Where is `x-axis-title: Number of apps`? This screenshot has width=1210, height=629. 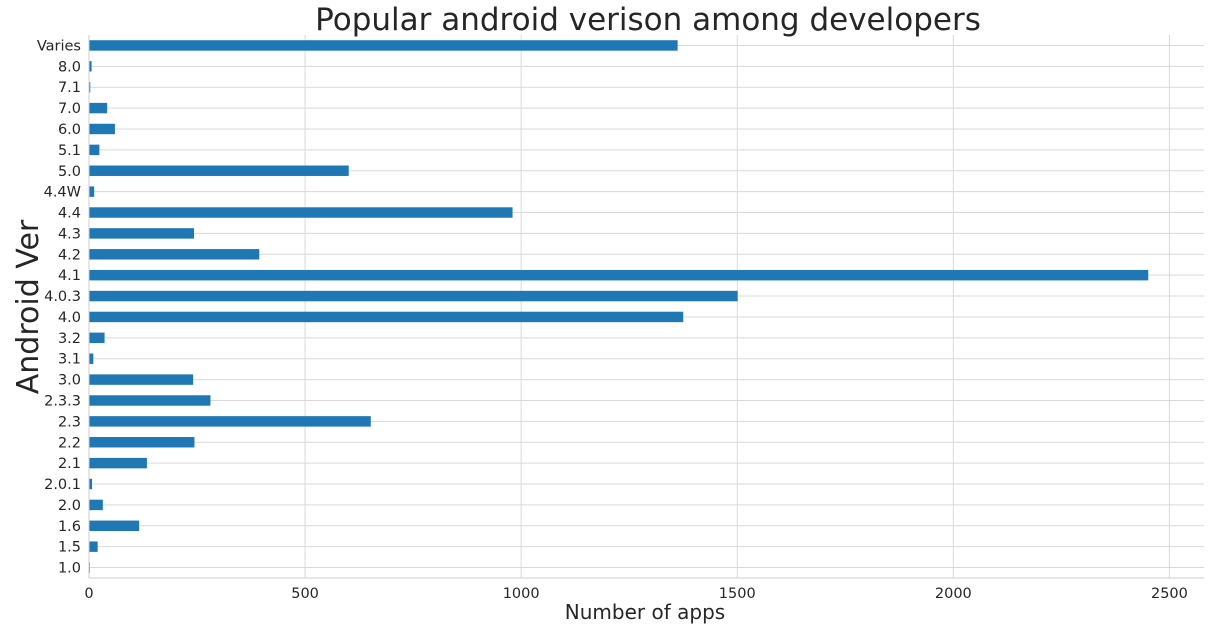 x-axis-title: Number of apps is located at coordinates (645, 612).